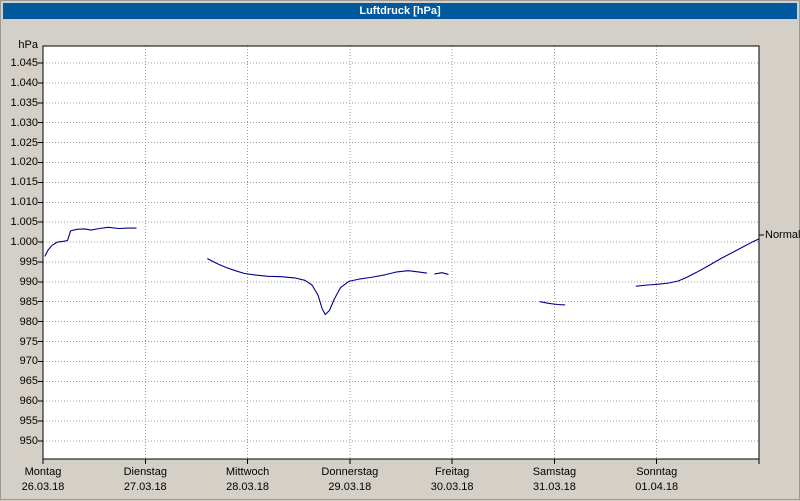 Image resolution: width=800 pixels, height=501 pixels. Describe the element at coordinates (145, 487) in the screenshot. I see `x-date-label: 27.03.18` at that location.